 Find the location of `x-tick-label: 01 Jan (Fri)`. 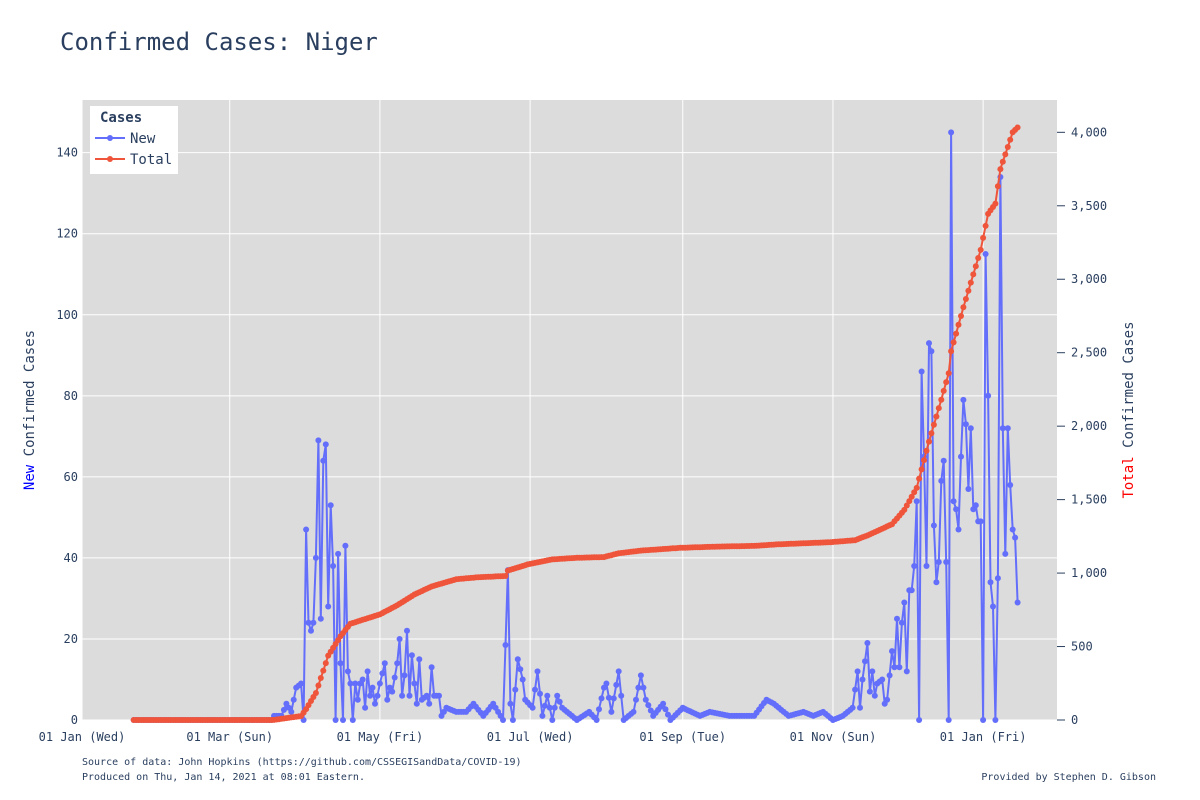

x-tick-label: 01 Jan (Fri) is located at coordinates (983, 737).